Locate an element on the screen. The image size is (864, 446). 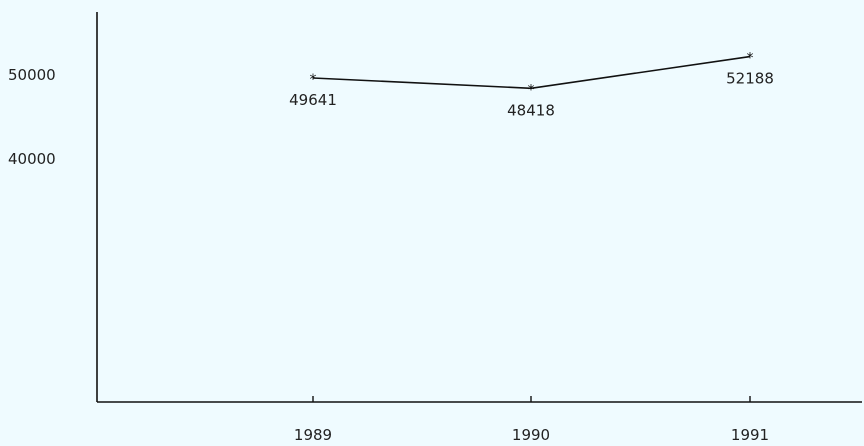
data-label-1990: 48418 is located at coordinates (531, 110).